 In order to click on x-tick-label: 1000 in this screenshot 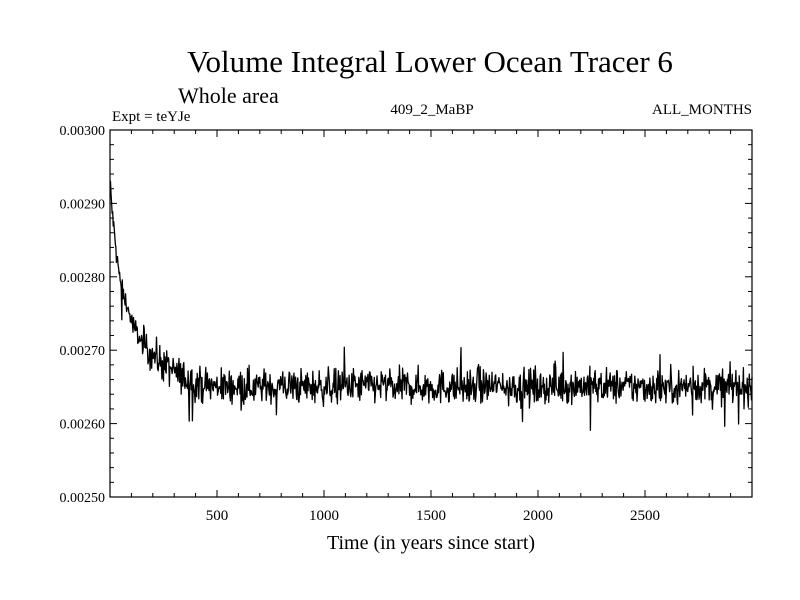, I will do `click(324, 516)`.